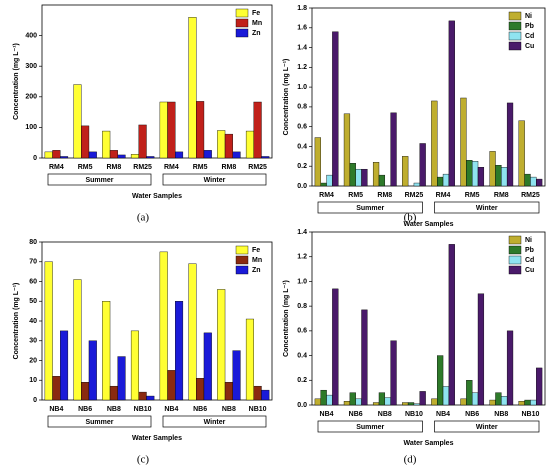 The image size is (550, 471). Describe the element at coordinates (35, 158) in the screenshot. I see `y-tick-label: 0` at that location.